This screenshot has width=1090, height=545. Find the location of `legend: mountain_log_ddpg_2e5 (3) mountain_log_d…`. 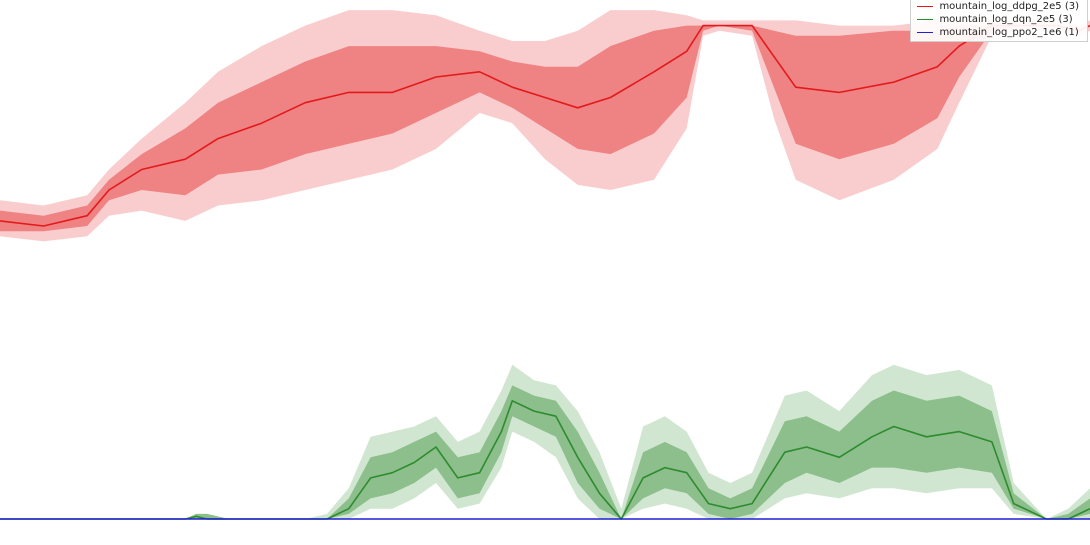

legend: mountain_log_ddpg_2e5 (3) mountain_log_d… is located at coordinates (999, 21).